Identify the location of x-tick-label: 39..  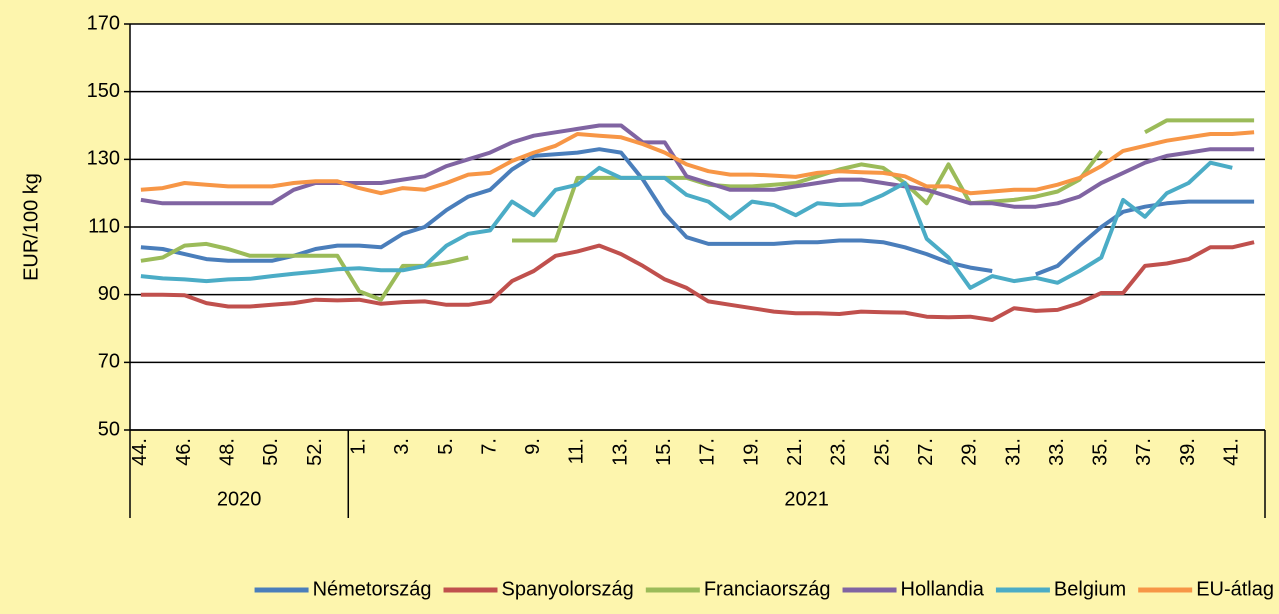
(1188, 452).